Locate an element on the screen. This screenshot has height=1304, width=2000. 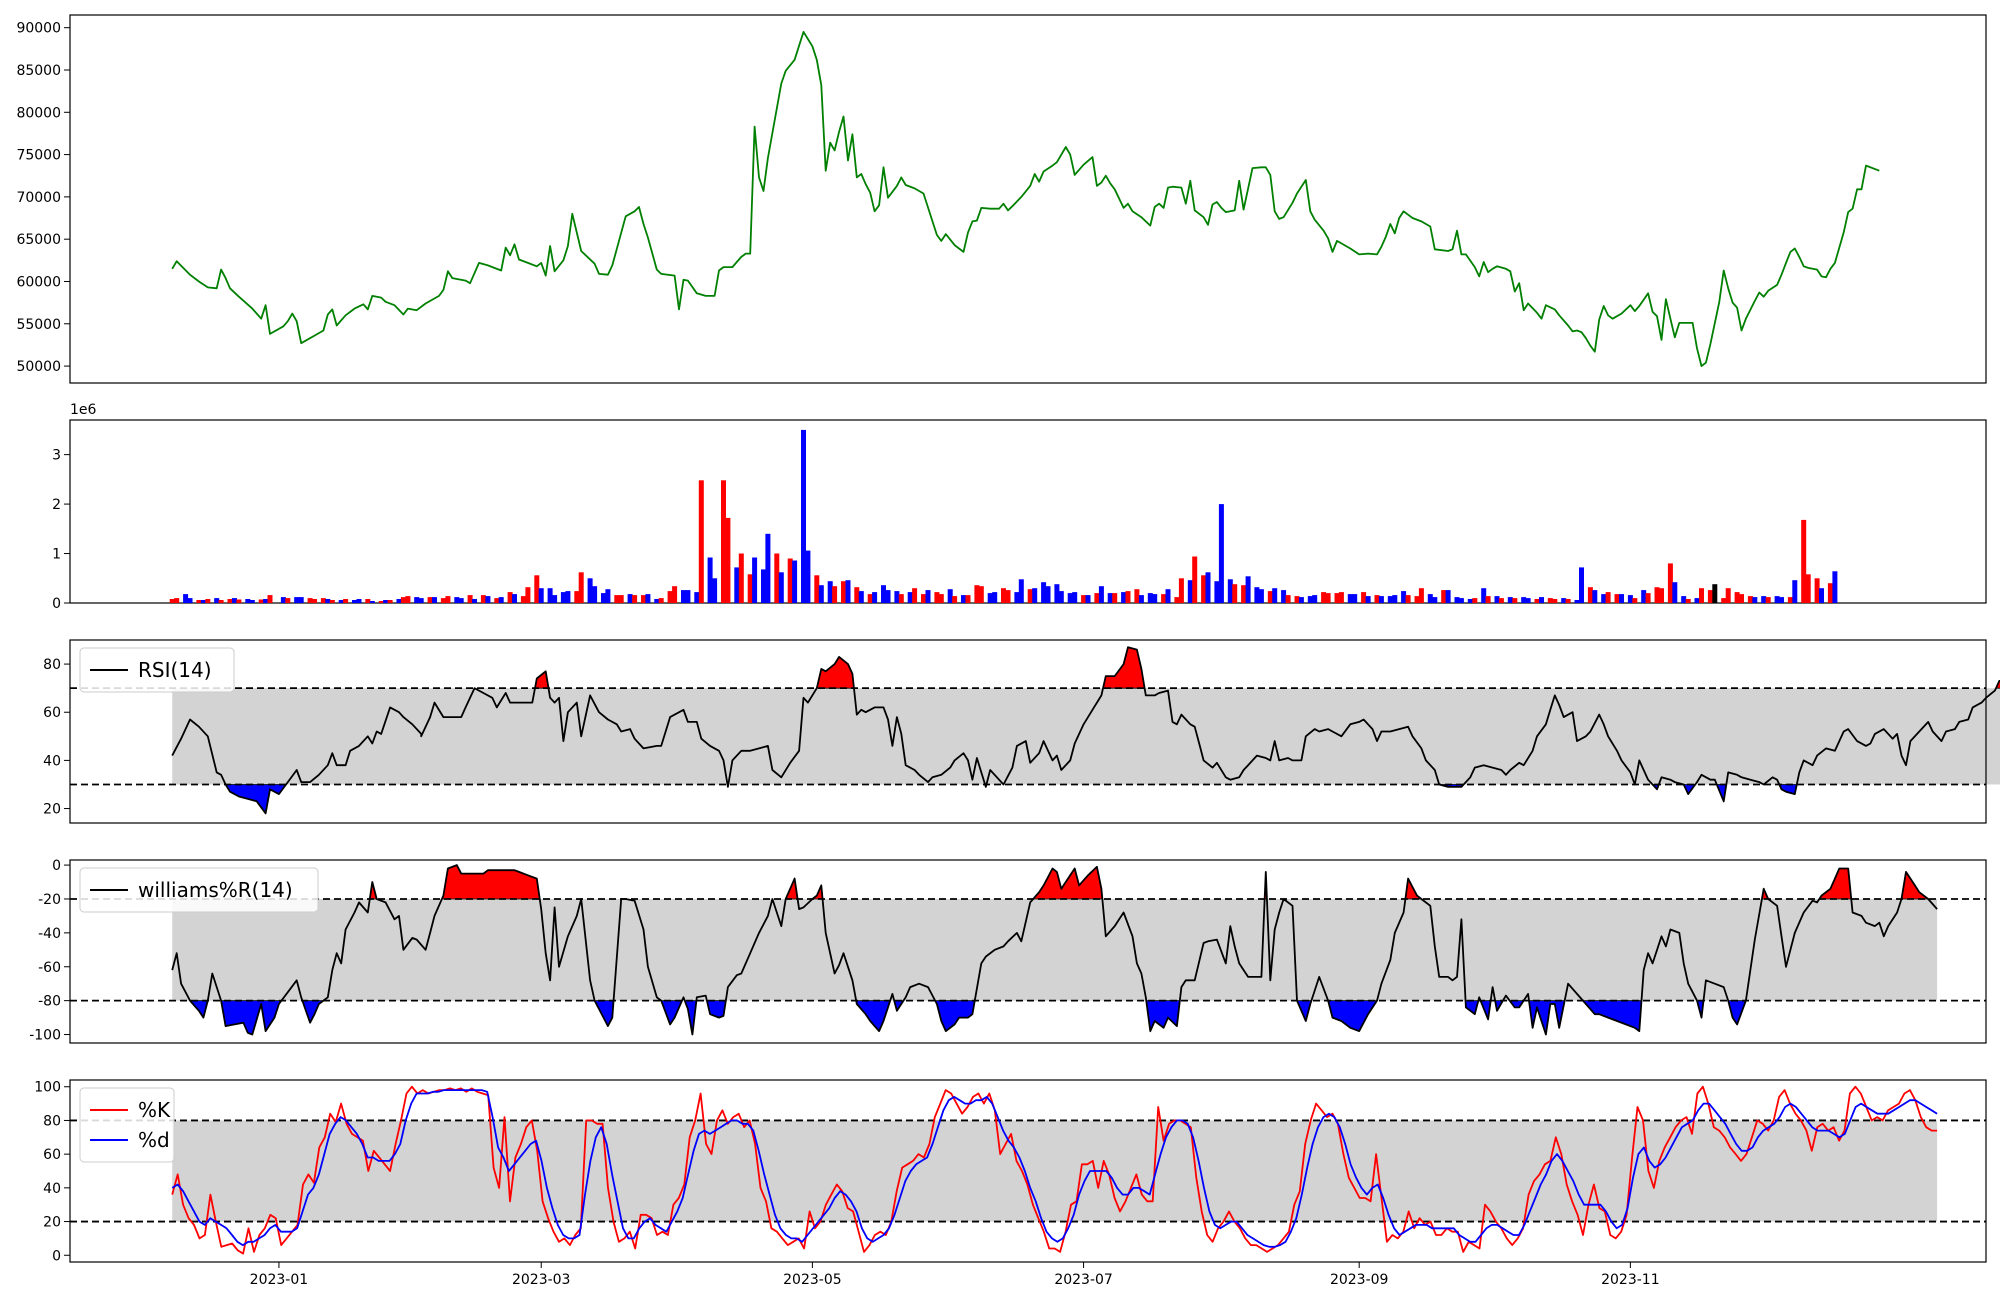
x-tick-label: 2023-03 is located at coordinates (541, 1280).